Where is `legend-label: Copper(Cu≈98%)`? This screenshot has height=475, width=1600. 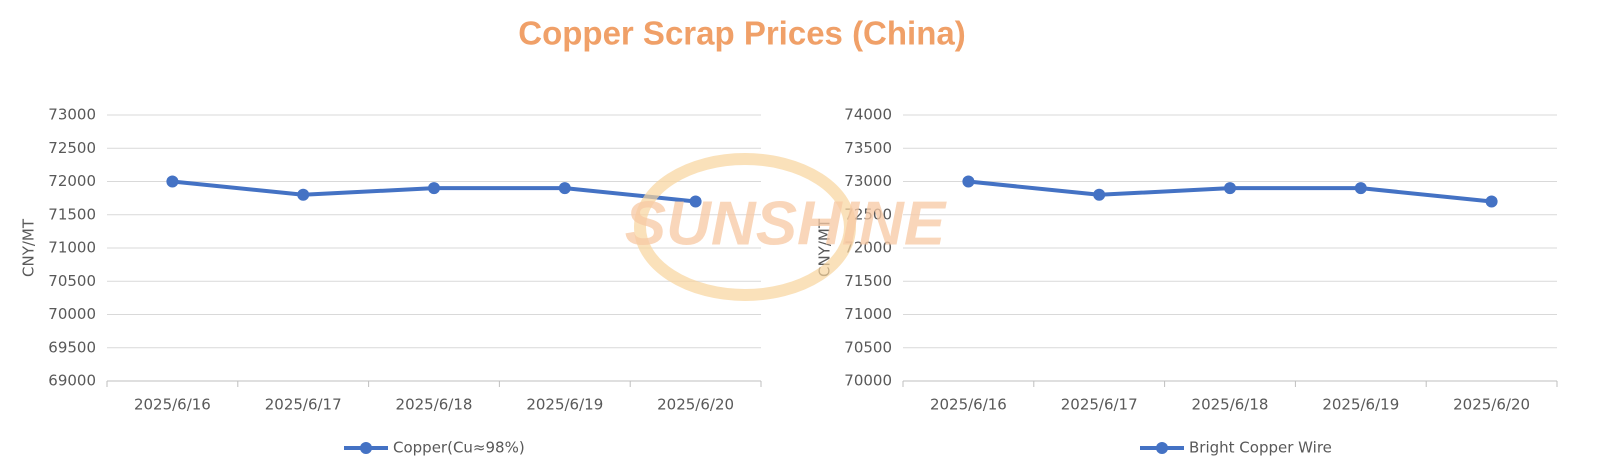 legend-label: Copper(Cu≈98%) is located at coordinates (459, 448).